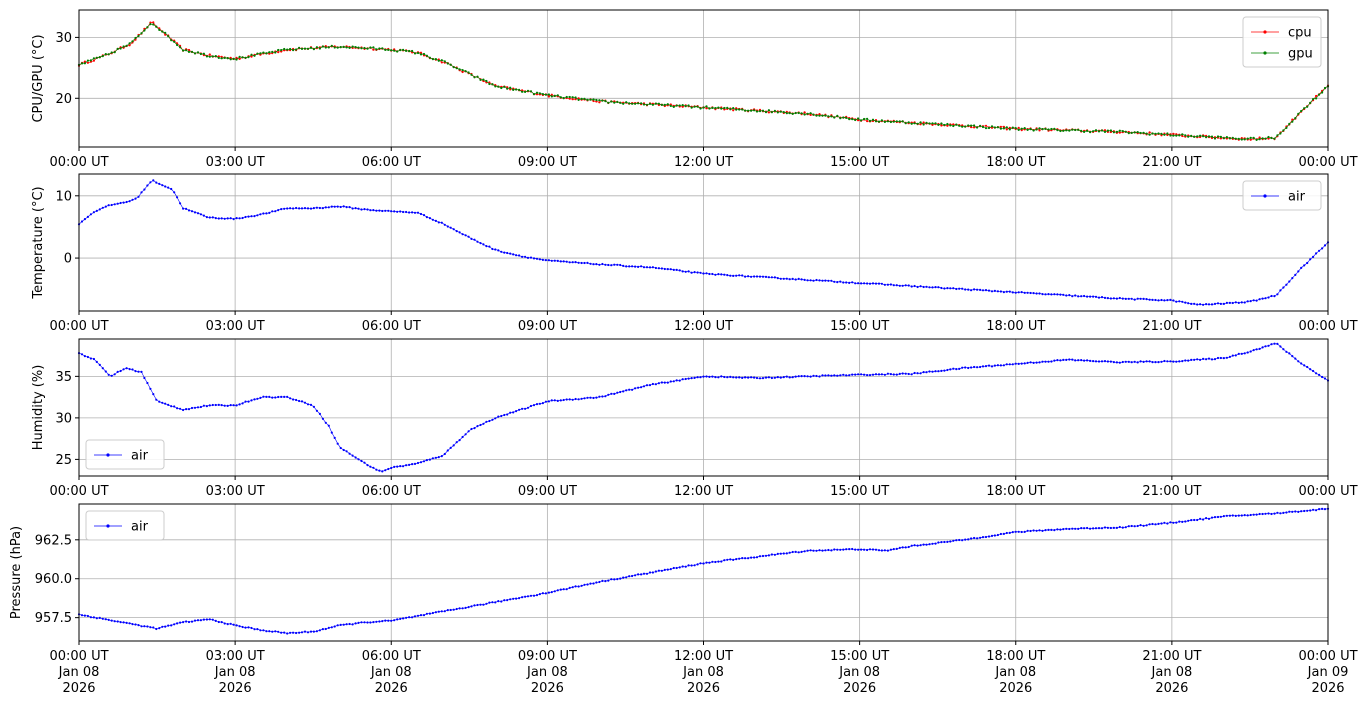 The height and width of the screenshot is (707, 1368). Describe the element at coordinates (1300, 33) in the screenshot. I see `legend-label-cpu: cpu` at that location.